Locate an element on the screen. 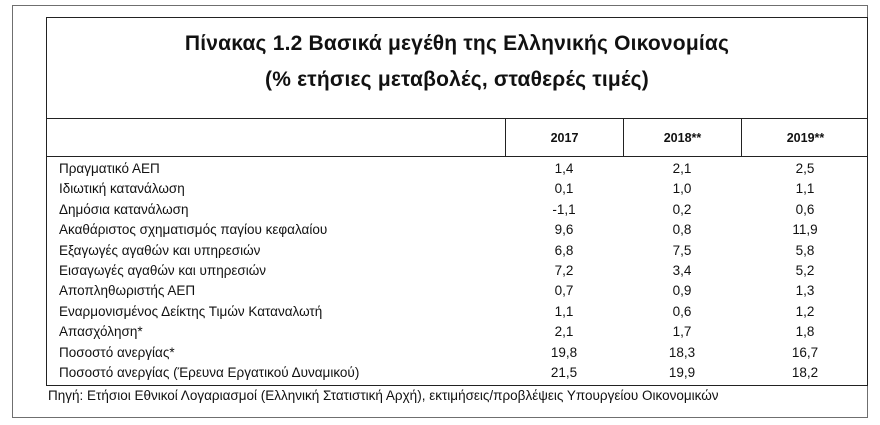 Image resolution: width=880 pixels, height=425 pixels. header-2018: 2018** is located at coordinates (682, 137).